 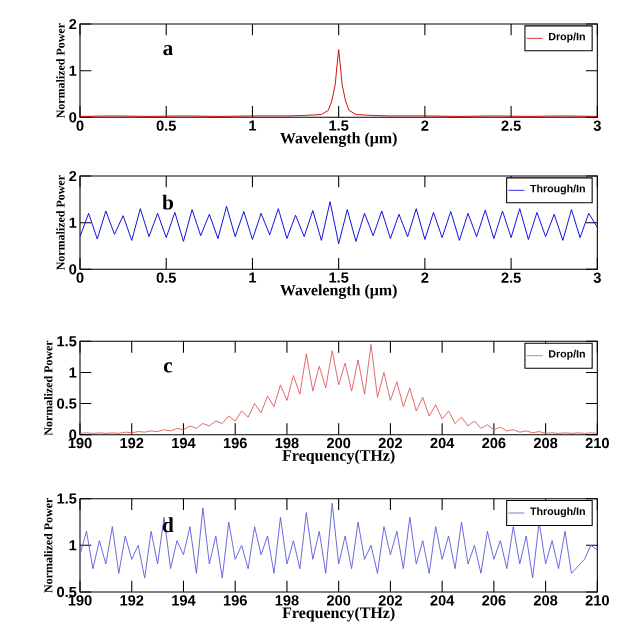 What do you see at coordinates (168, 367) in the screenshot?
I see `annotation: c` at bounding box center [168, 367].